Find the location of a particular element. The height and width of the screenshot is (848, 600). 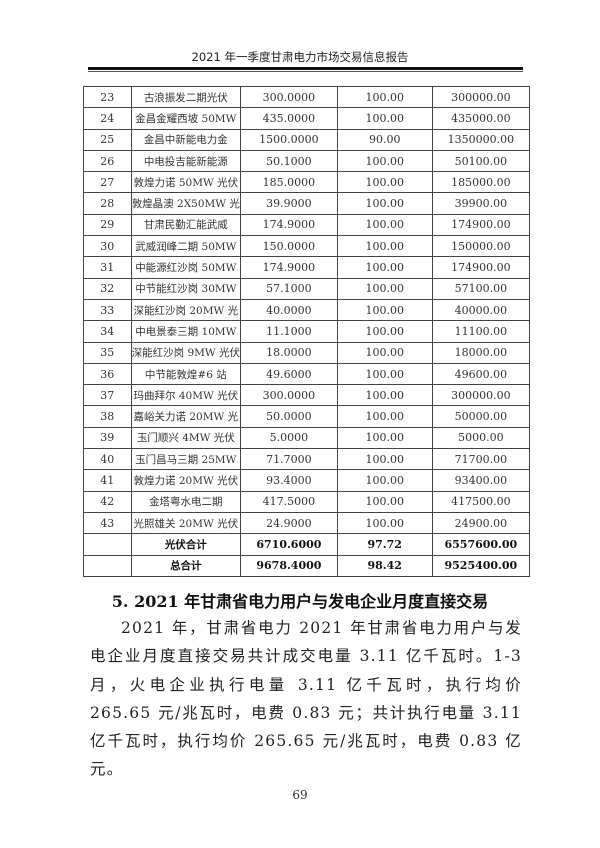

table-row: 27 敦煌力诺 50MW 光伏 185.0000 100.00 185000.00 is located at coordinates (307, 182).